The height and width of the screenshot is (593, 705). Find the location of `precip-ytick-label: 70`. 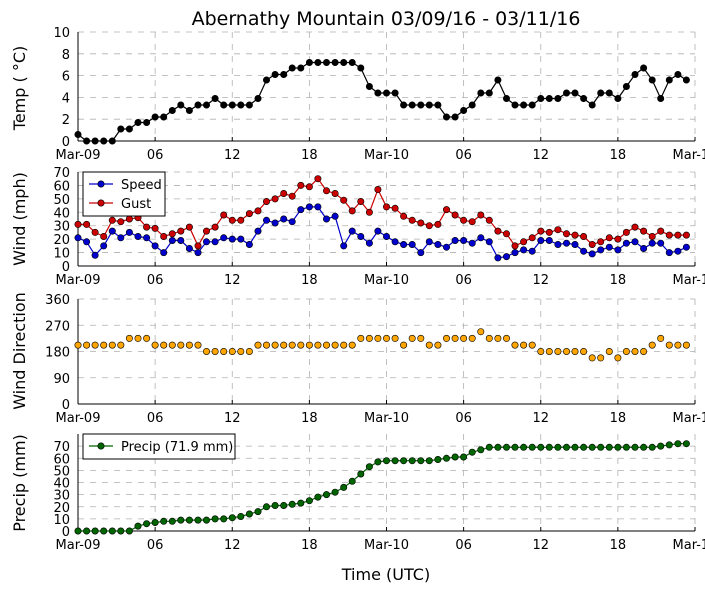

precip-ytick-label: 70 is located at coordinates (61, 447).